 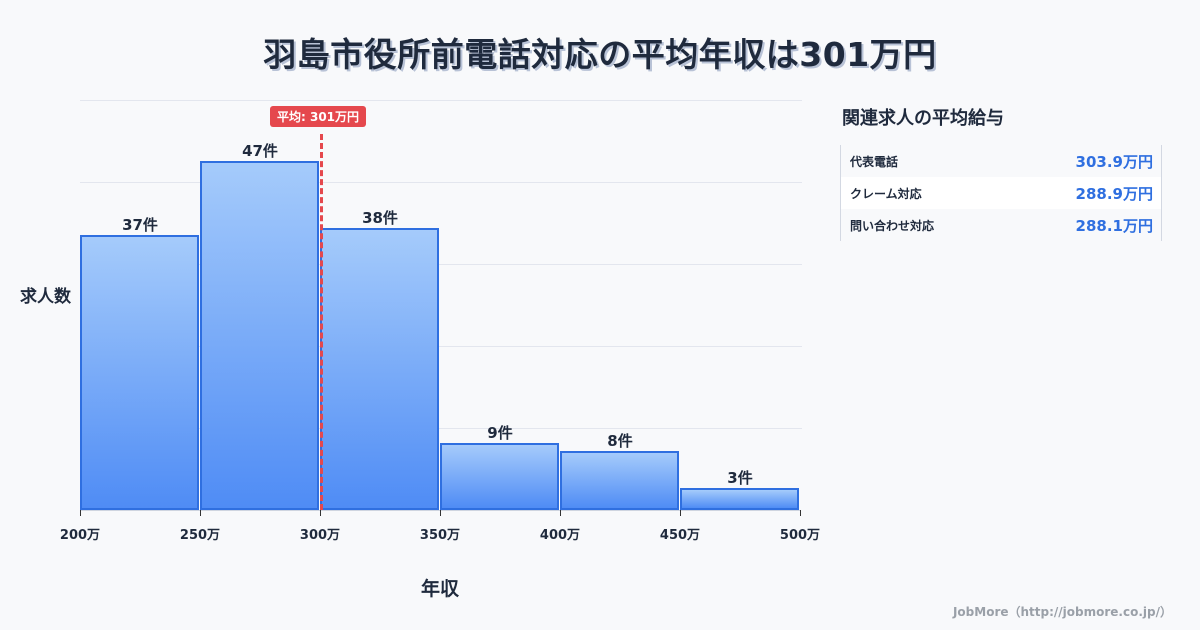 What do you see at coordinates (440, 535) in the screenshot?
I see `x-tick-label: 350万` at bounding box center [440, 535].